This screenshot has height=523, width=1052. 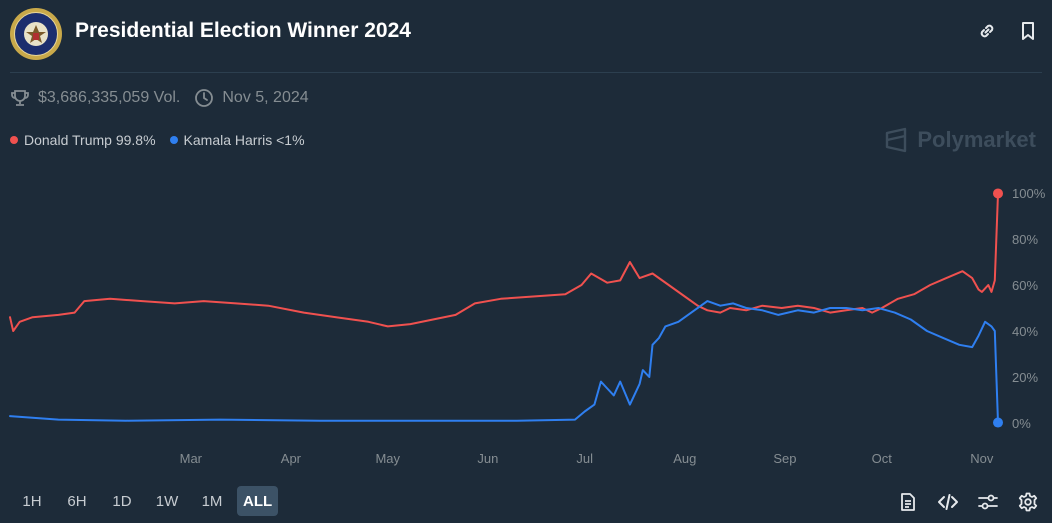 I want to click on chart-legend: Donald Trump 99.8% Kamala Harris <1%, so click(x=164, y=140).